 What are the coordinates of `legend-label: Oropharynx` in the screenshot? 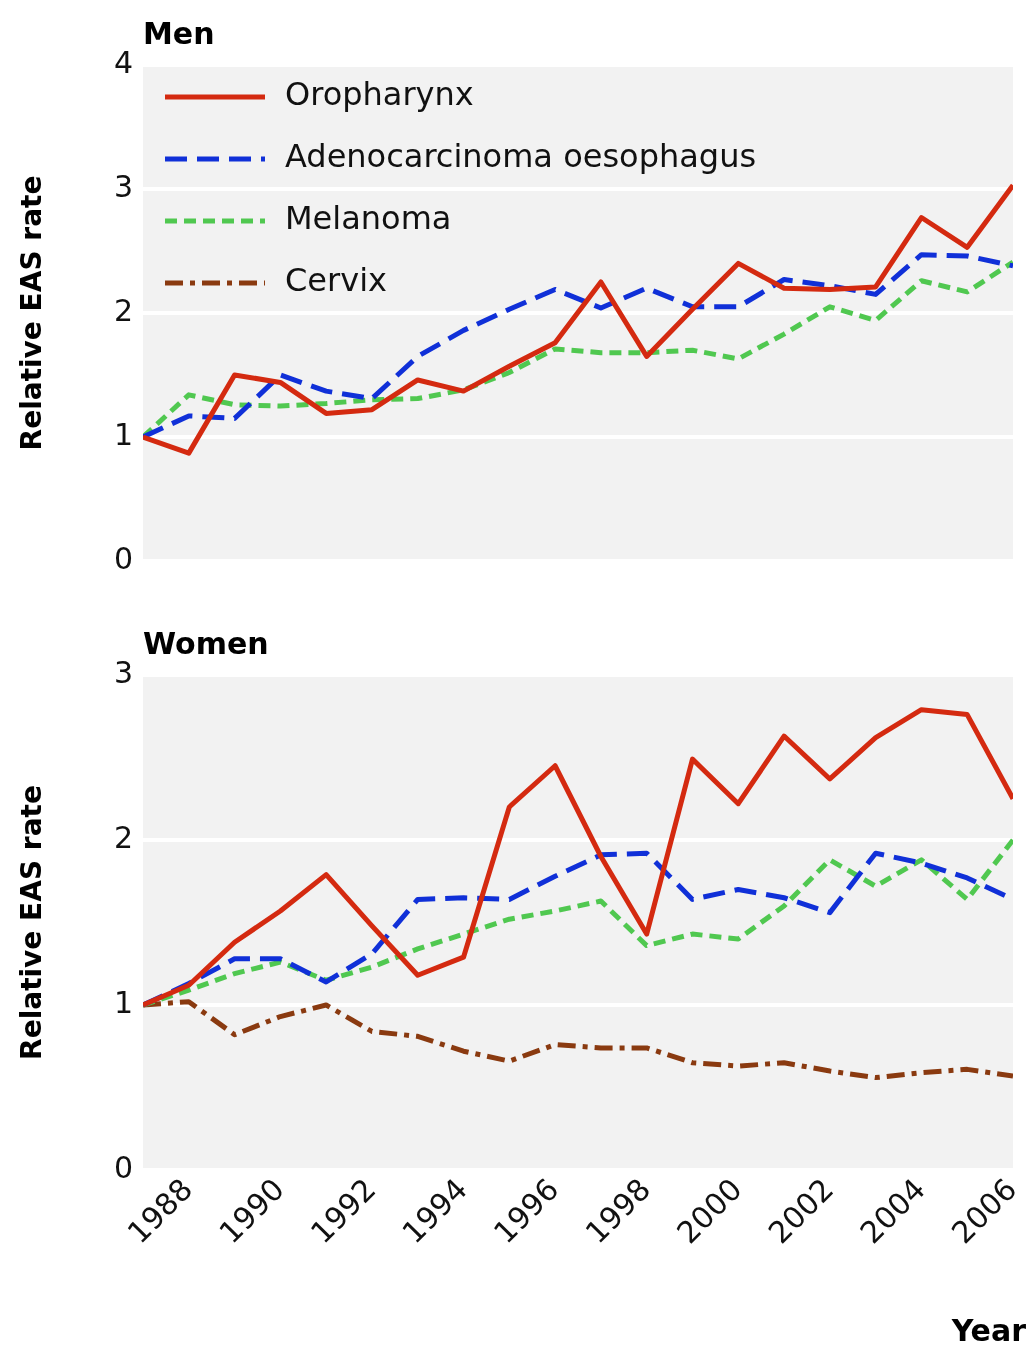 It's located at (379, 94).